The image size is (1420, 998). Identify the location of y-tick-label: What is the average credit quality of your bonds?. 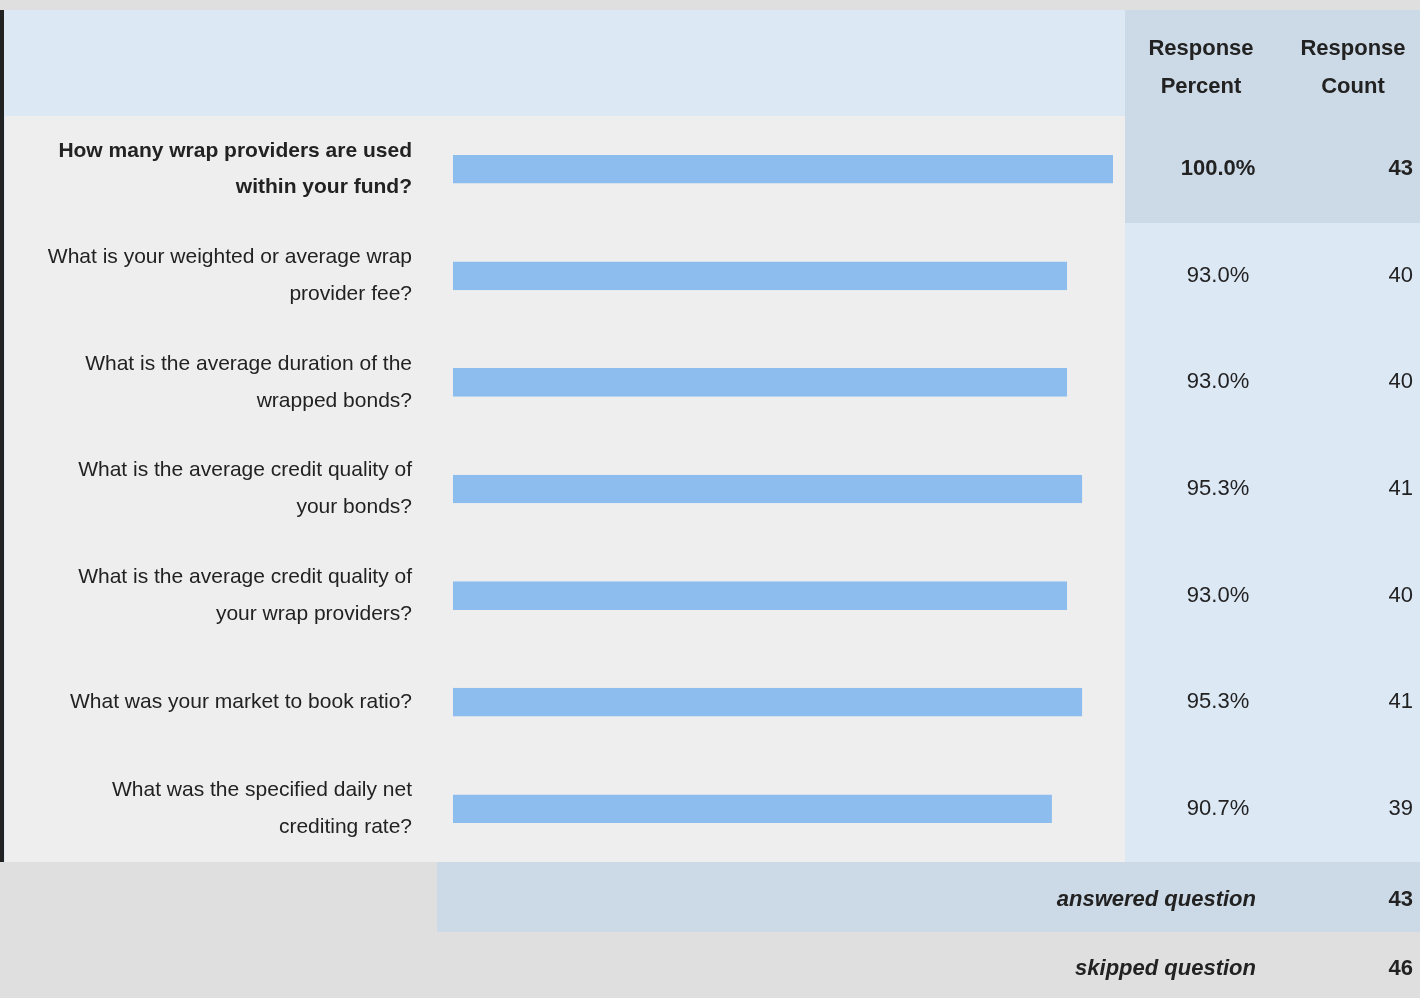
(245, 487).